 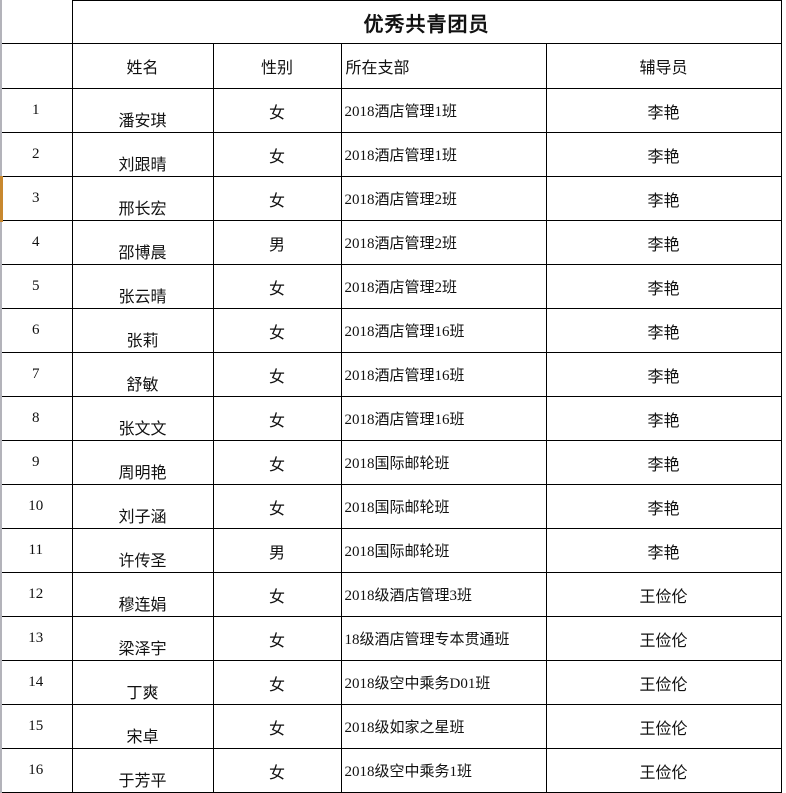 I want to click on row-number-cell: 15, so click(x=36, y=726).